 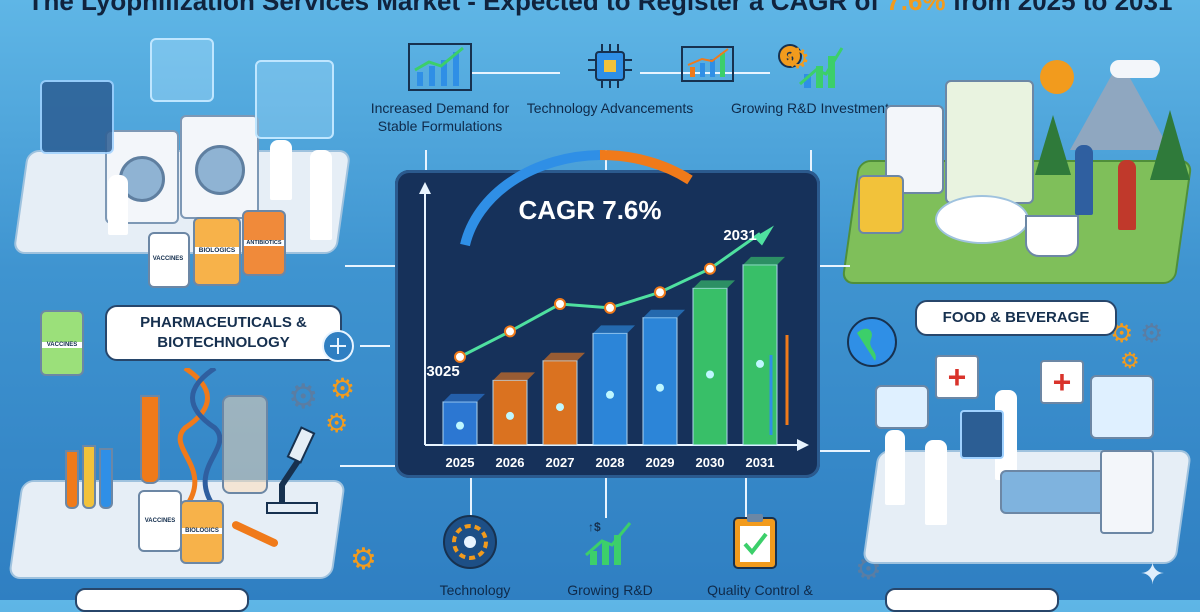 What do you see at coordinates (1127, 492) in the screenshot?
I see `equipment-cabinet` at bounding box center [1127, 492].